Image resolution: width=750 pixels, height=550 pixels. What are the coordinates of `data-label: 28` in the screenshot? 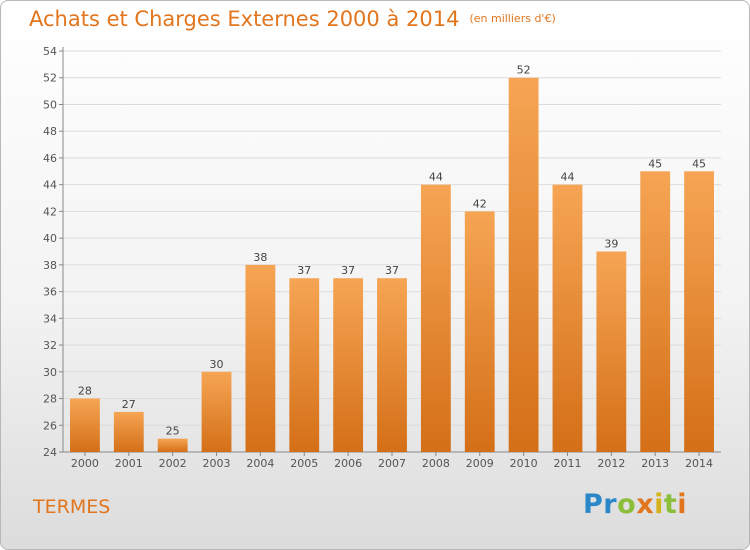 It's located at (85, 391).